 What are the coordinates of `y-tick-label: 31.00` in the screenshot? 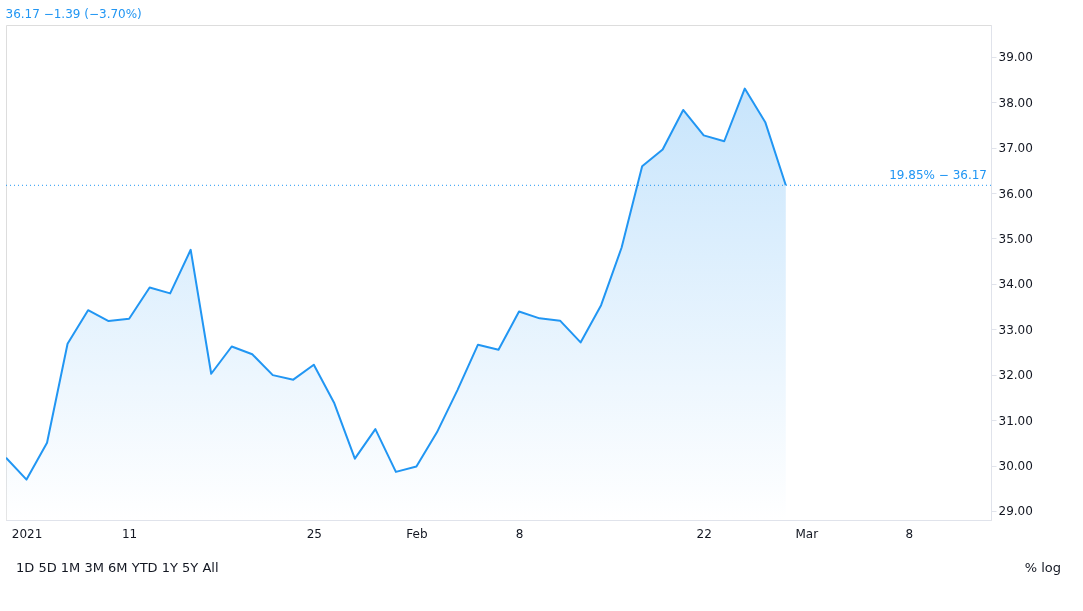 It's located at (1015, 420).